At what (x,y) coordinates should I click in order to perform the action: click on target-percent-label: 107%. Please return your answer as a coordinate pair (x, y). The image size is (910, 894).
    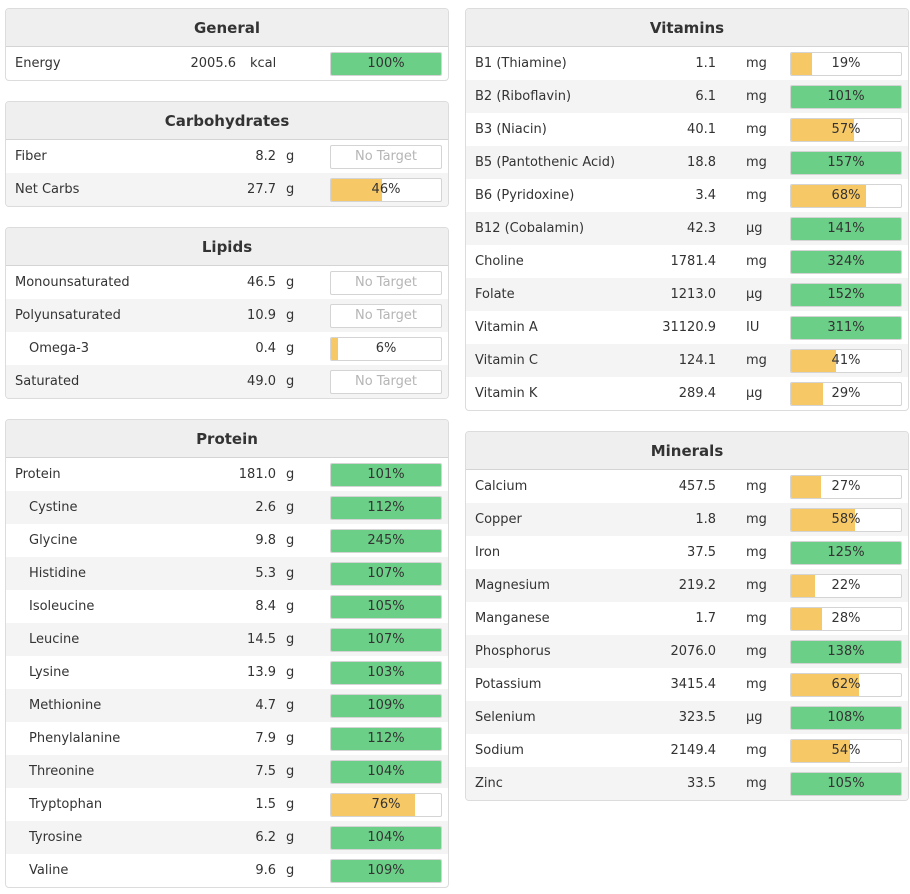
    Looking at the image, I should click on (386, 639).